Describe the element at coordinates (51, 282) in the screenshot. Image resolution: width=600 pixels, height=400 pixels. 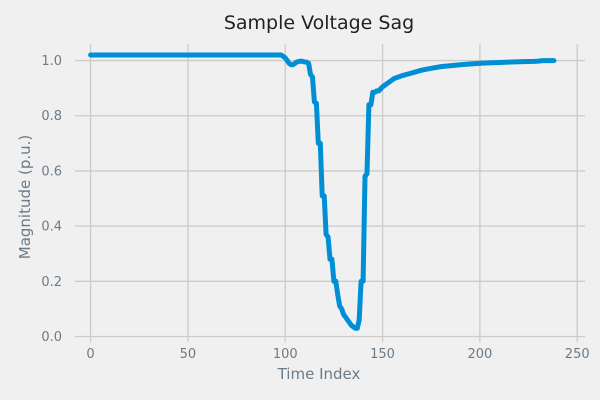
I see `y-tick-label: 0.2` at that location.